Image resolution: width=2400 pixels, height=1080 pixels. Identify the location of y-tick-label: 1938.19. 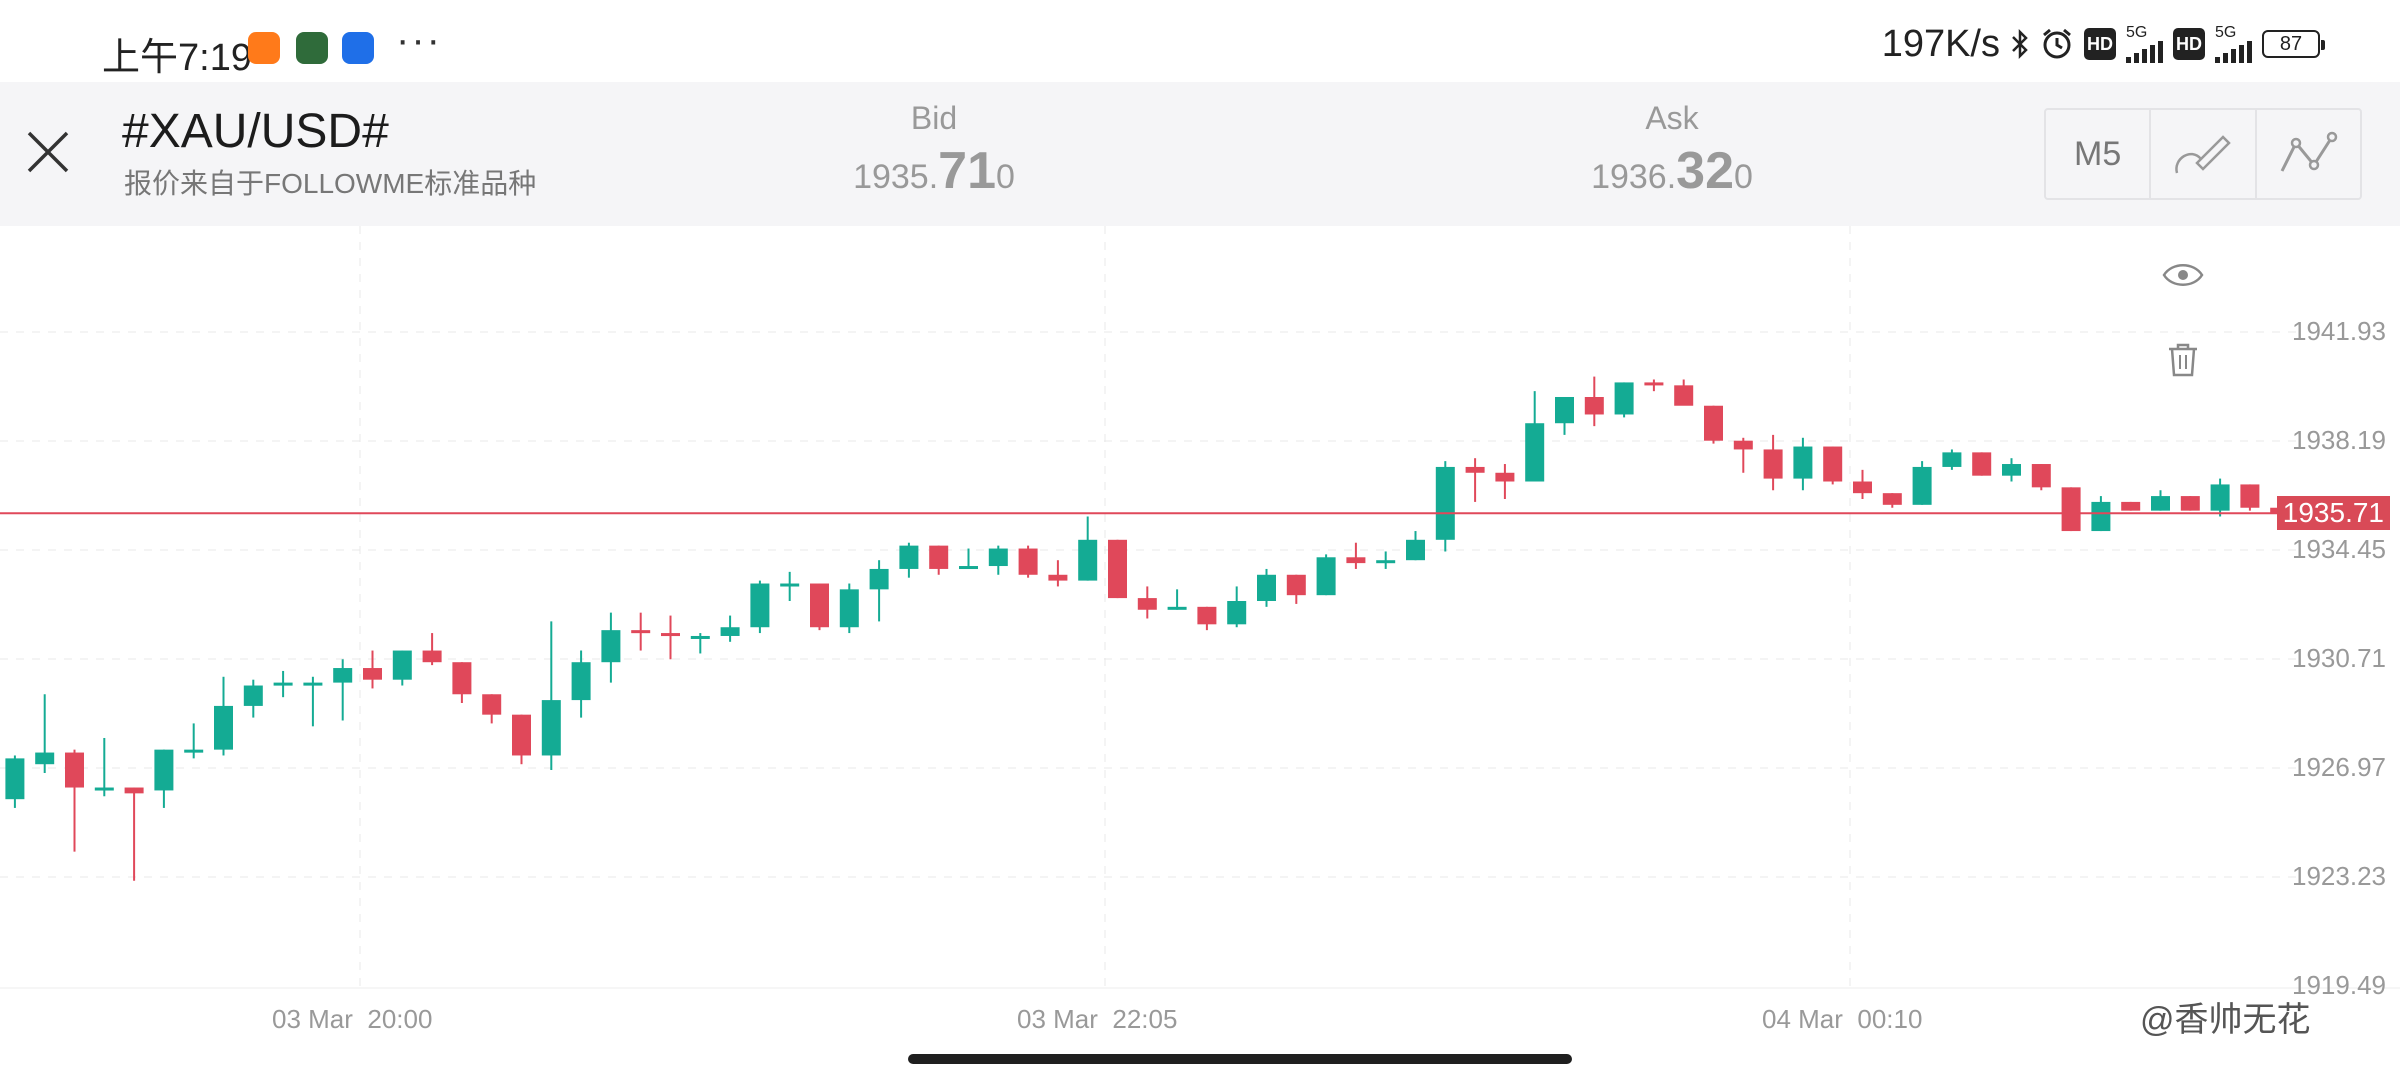
(2339, 440).